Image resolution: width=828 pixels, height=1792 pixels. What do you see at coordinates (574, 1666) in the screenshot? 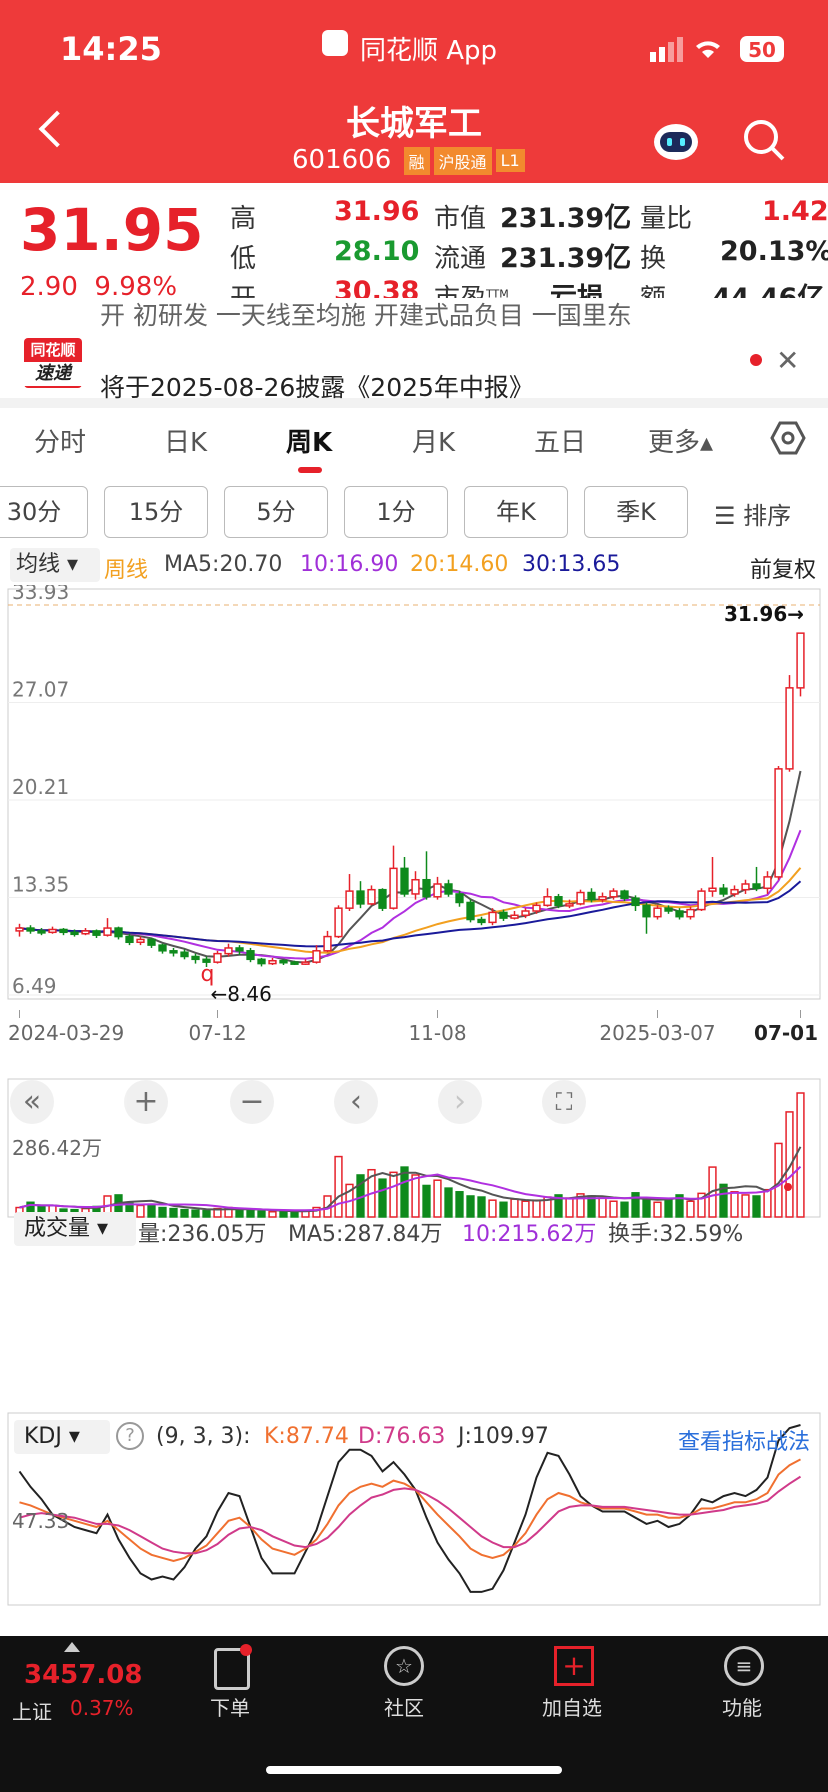
I see `add-watchlist-icon: +` at bounding box center [574, 1666].